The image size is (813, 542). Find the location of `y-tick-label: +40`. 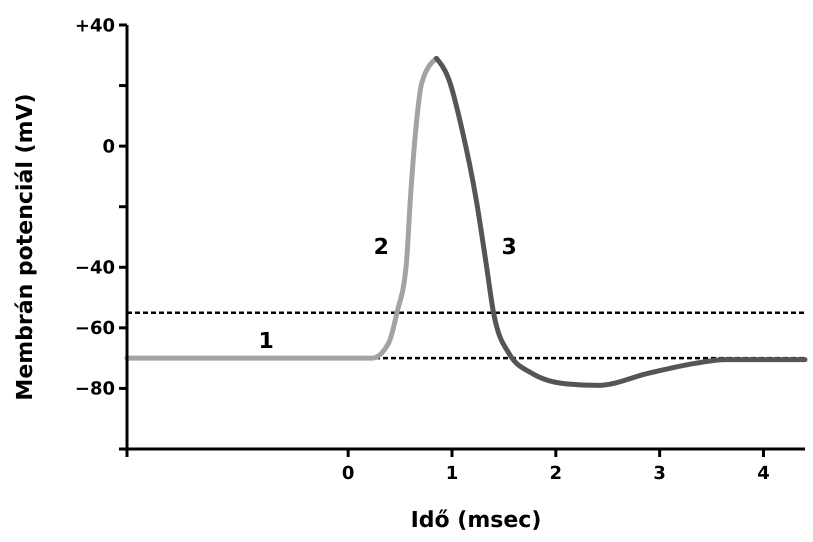

y-tick-label: +40 is located at coordinates (94, 25).